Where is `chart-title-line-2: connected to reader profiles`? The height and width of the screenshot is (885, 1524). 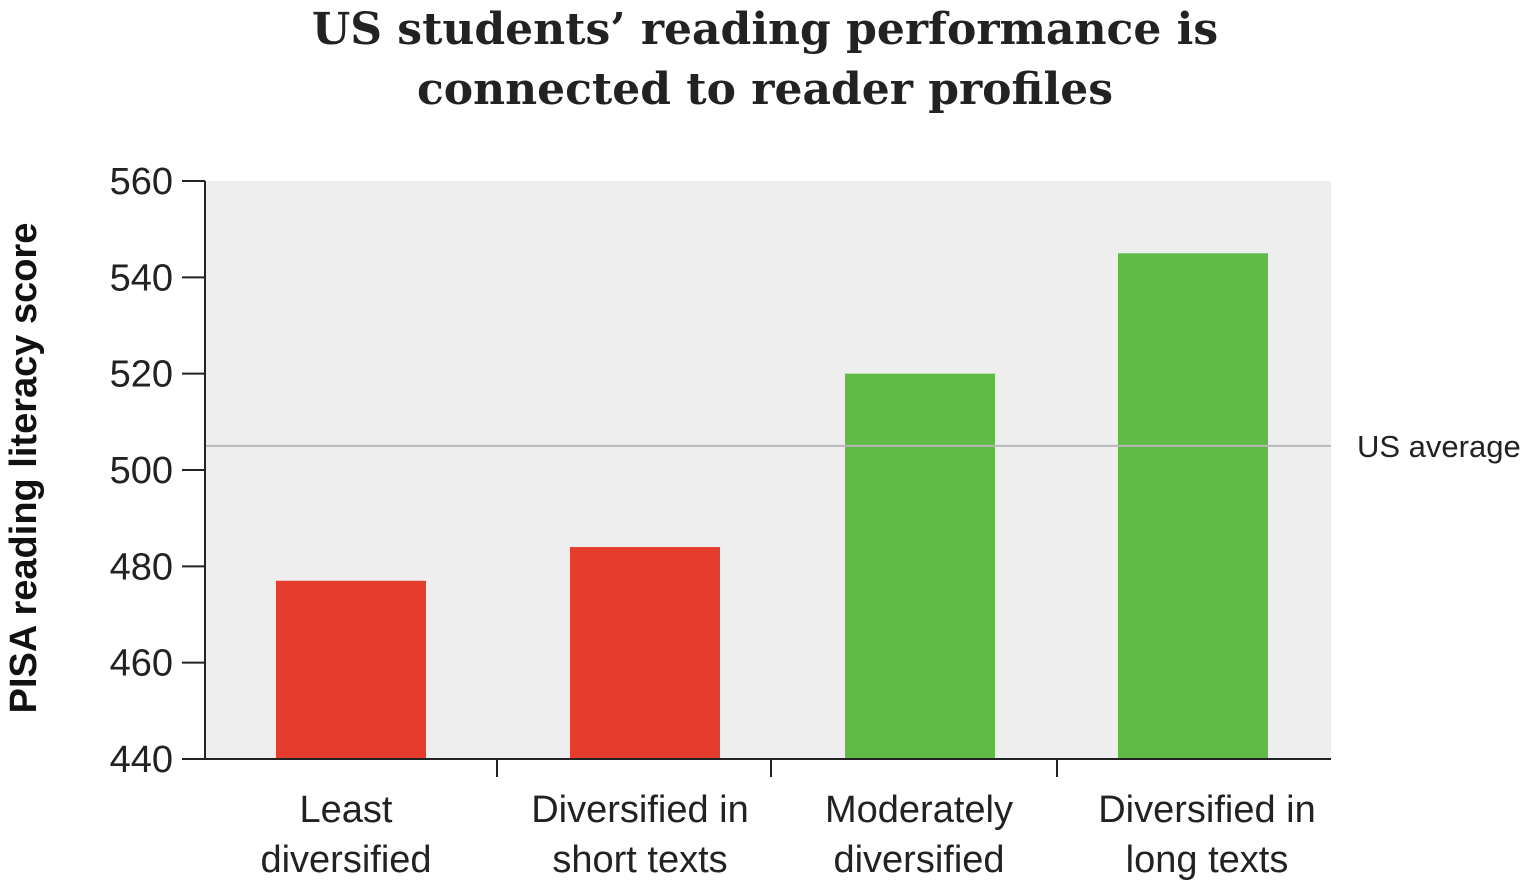
chart-title-line-2: connected to reader profiles is located at coordinates (765, 89).